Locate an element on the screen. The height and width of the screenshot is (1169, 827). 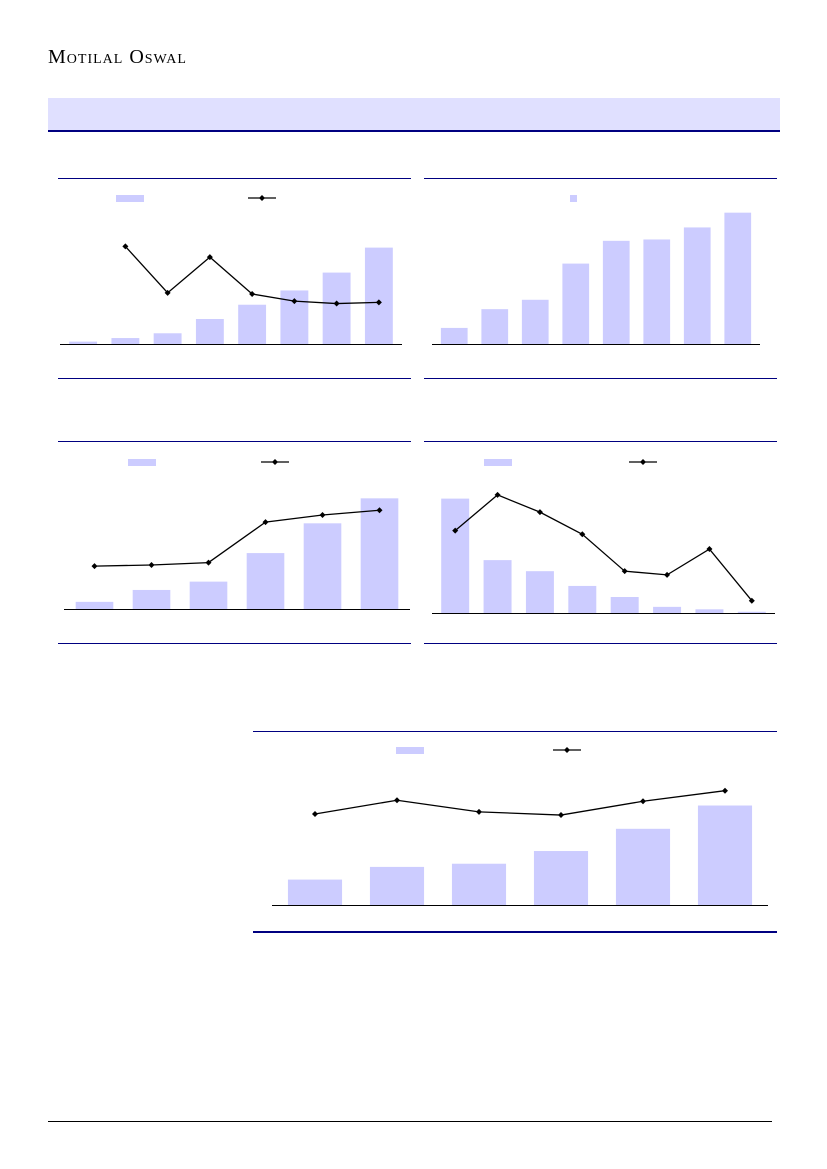
brand-logo-text: Motilal Oswal is located at coordinates (117, 57).